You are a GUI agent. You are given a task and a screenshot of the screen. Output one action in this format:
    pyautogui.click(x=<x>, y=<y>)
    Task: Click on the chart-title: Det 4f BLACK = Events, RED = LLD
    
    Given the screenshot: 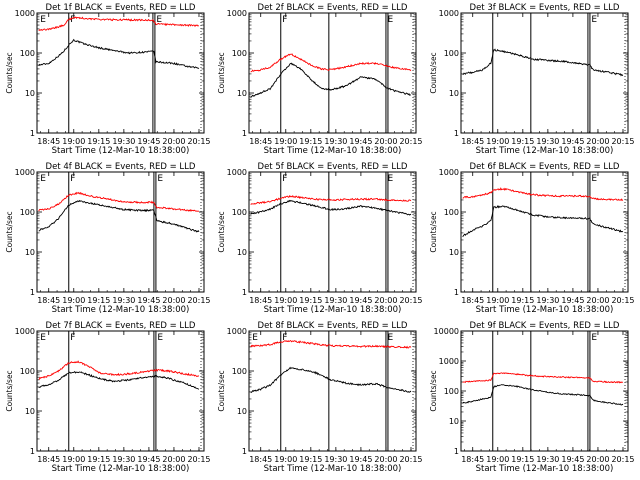 What is the action you would take?
    pyautogui.click(x=121, y=167)
    